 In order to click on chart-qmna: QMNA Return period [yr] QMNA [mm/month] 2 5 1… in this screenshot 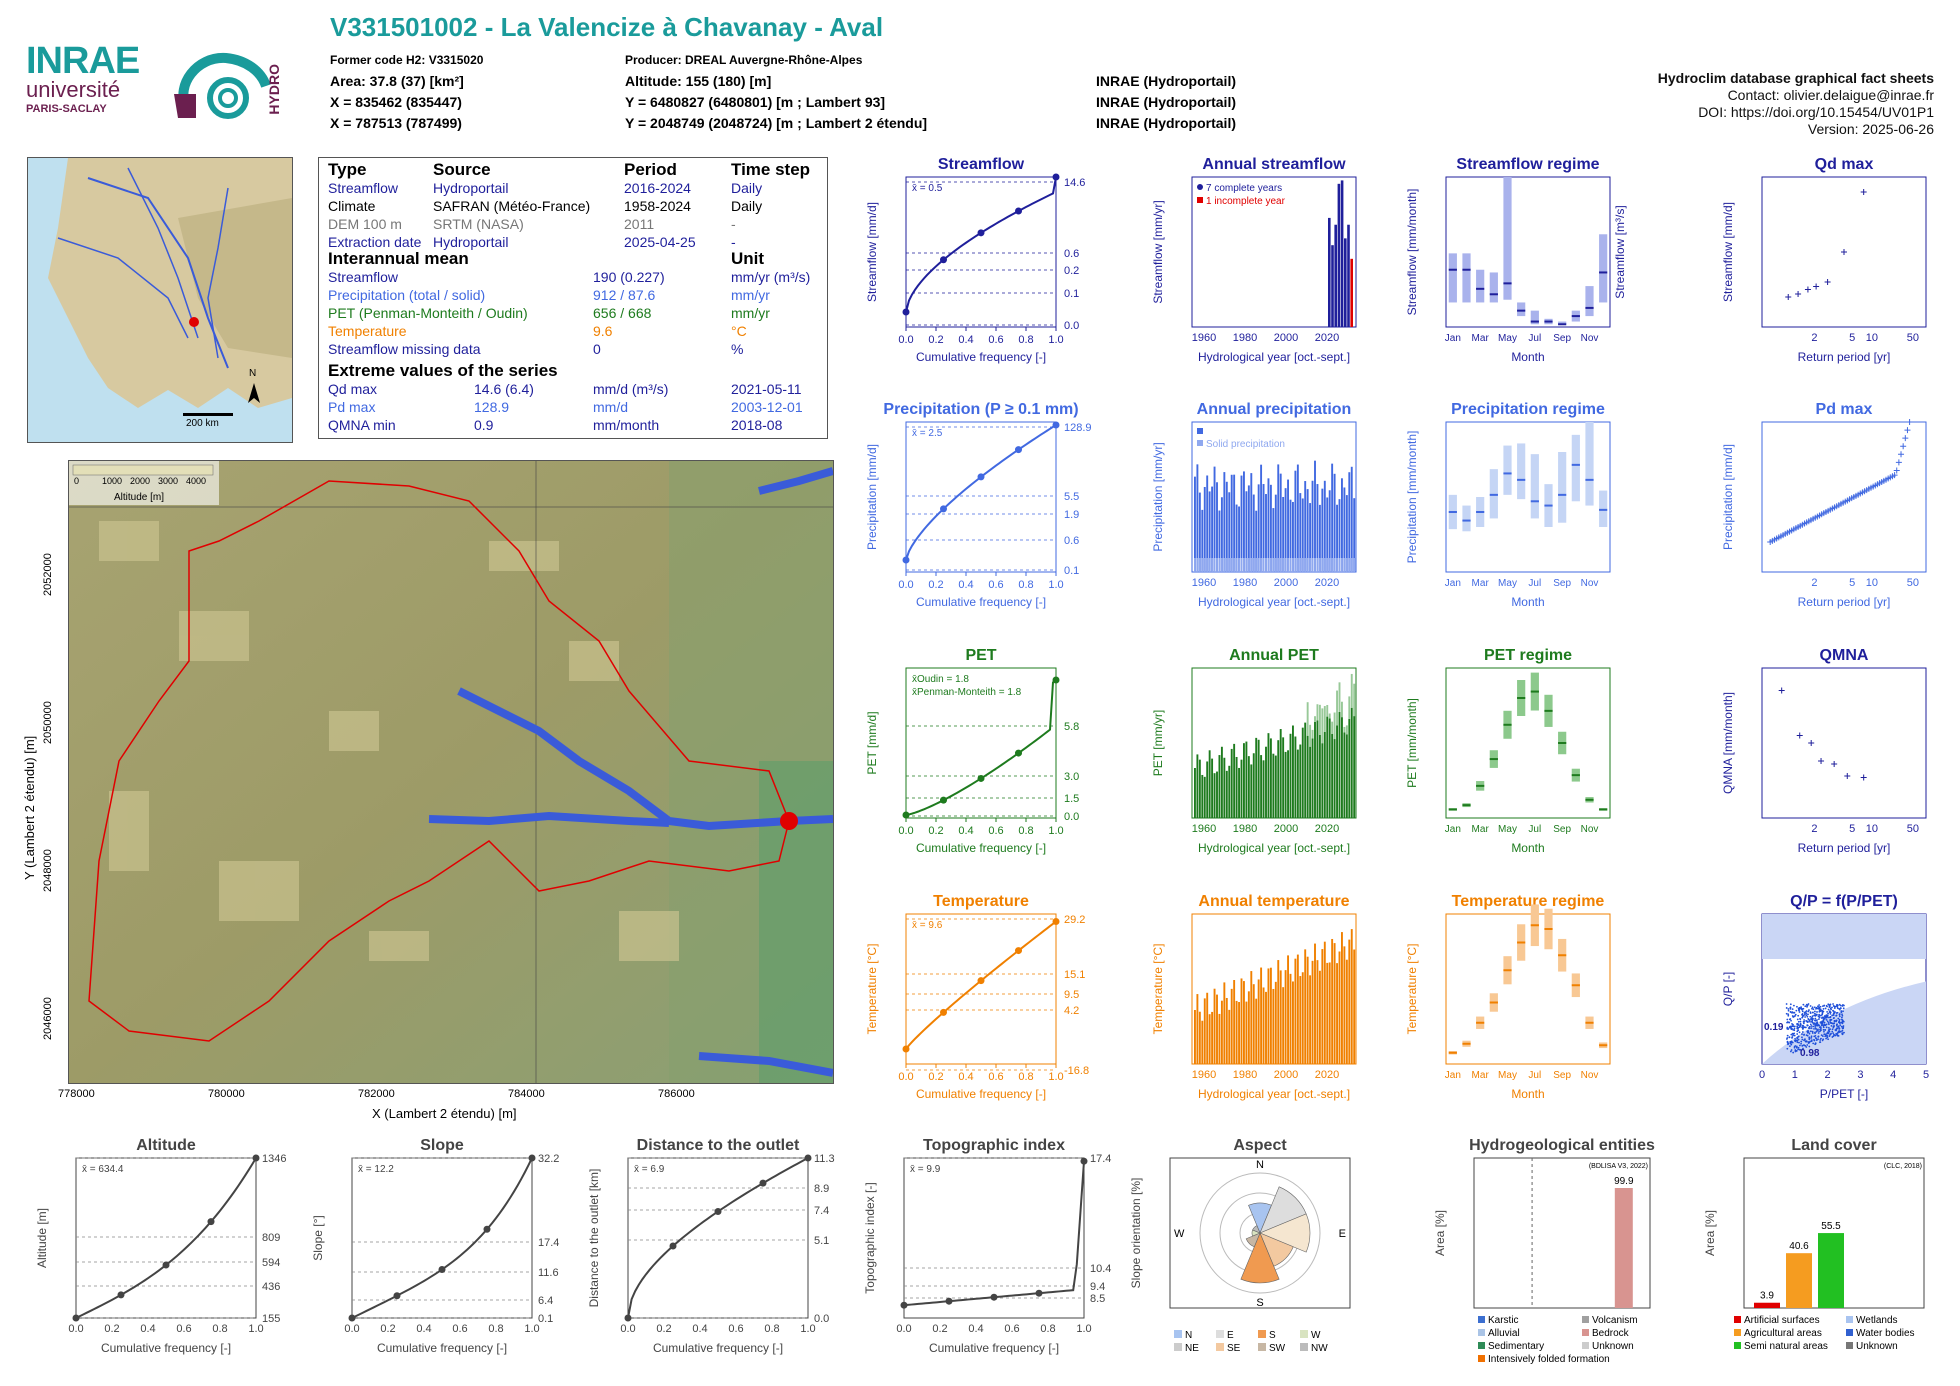, I will do `click(1824, 751)`.